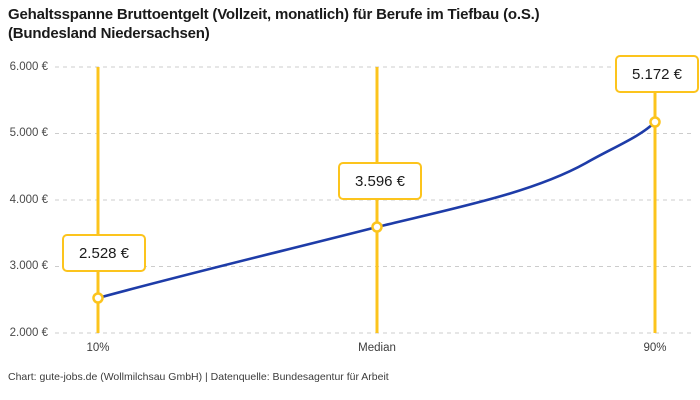 Image resolution: width=700 pixels, height=400 pixels. Describe the element at coordinates (655, 348) in the screenshot. I see `x-axis-label-90-percentile: 90%` at that location.